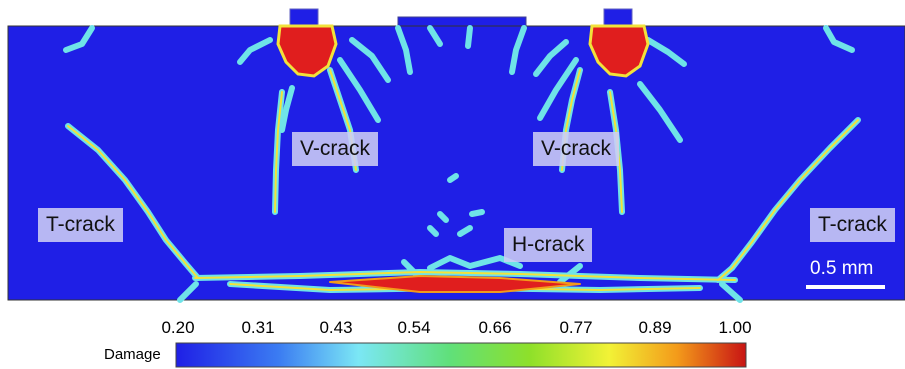 The height and width of the screenshot is (369, 905). I want to click on v-crack-left-label: V-crack, so click(335, 149).